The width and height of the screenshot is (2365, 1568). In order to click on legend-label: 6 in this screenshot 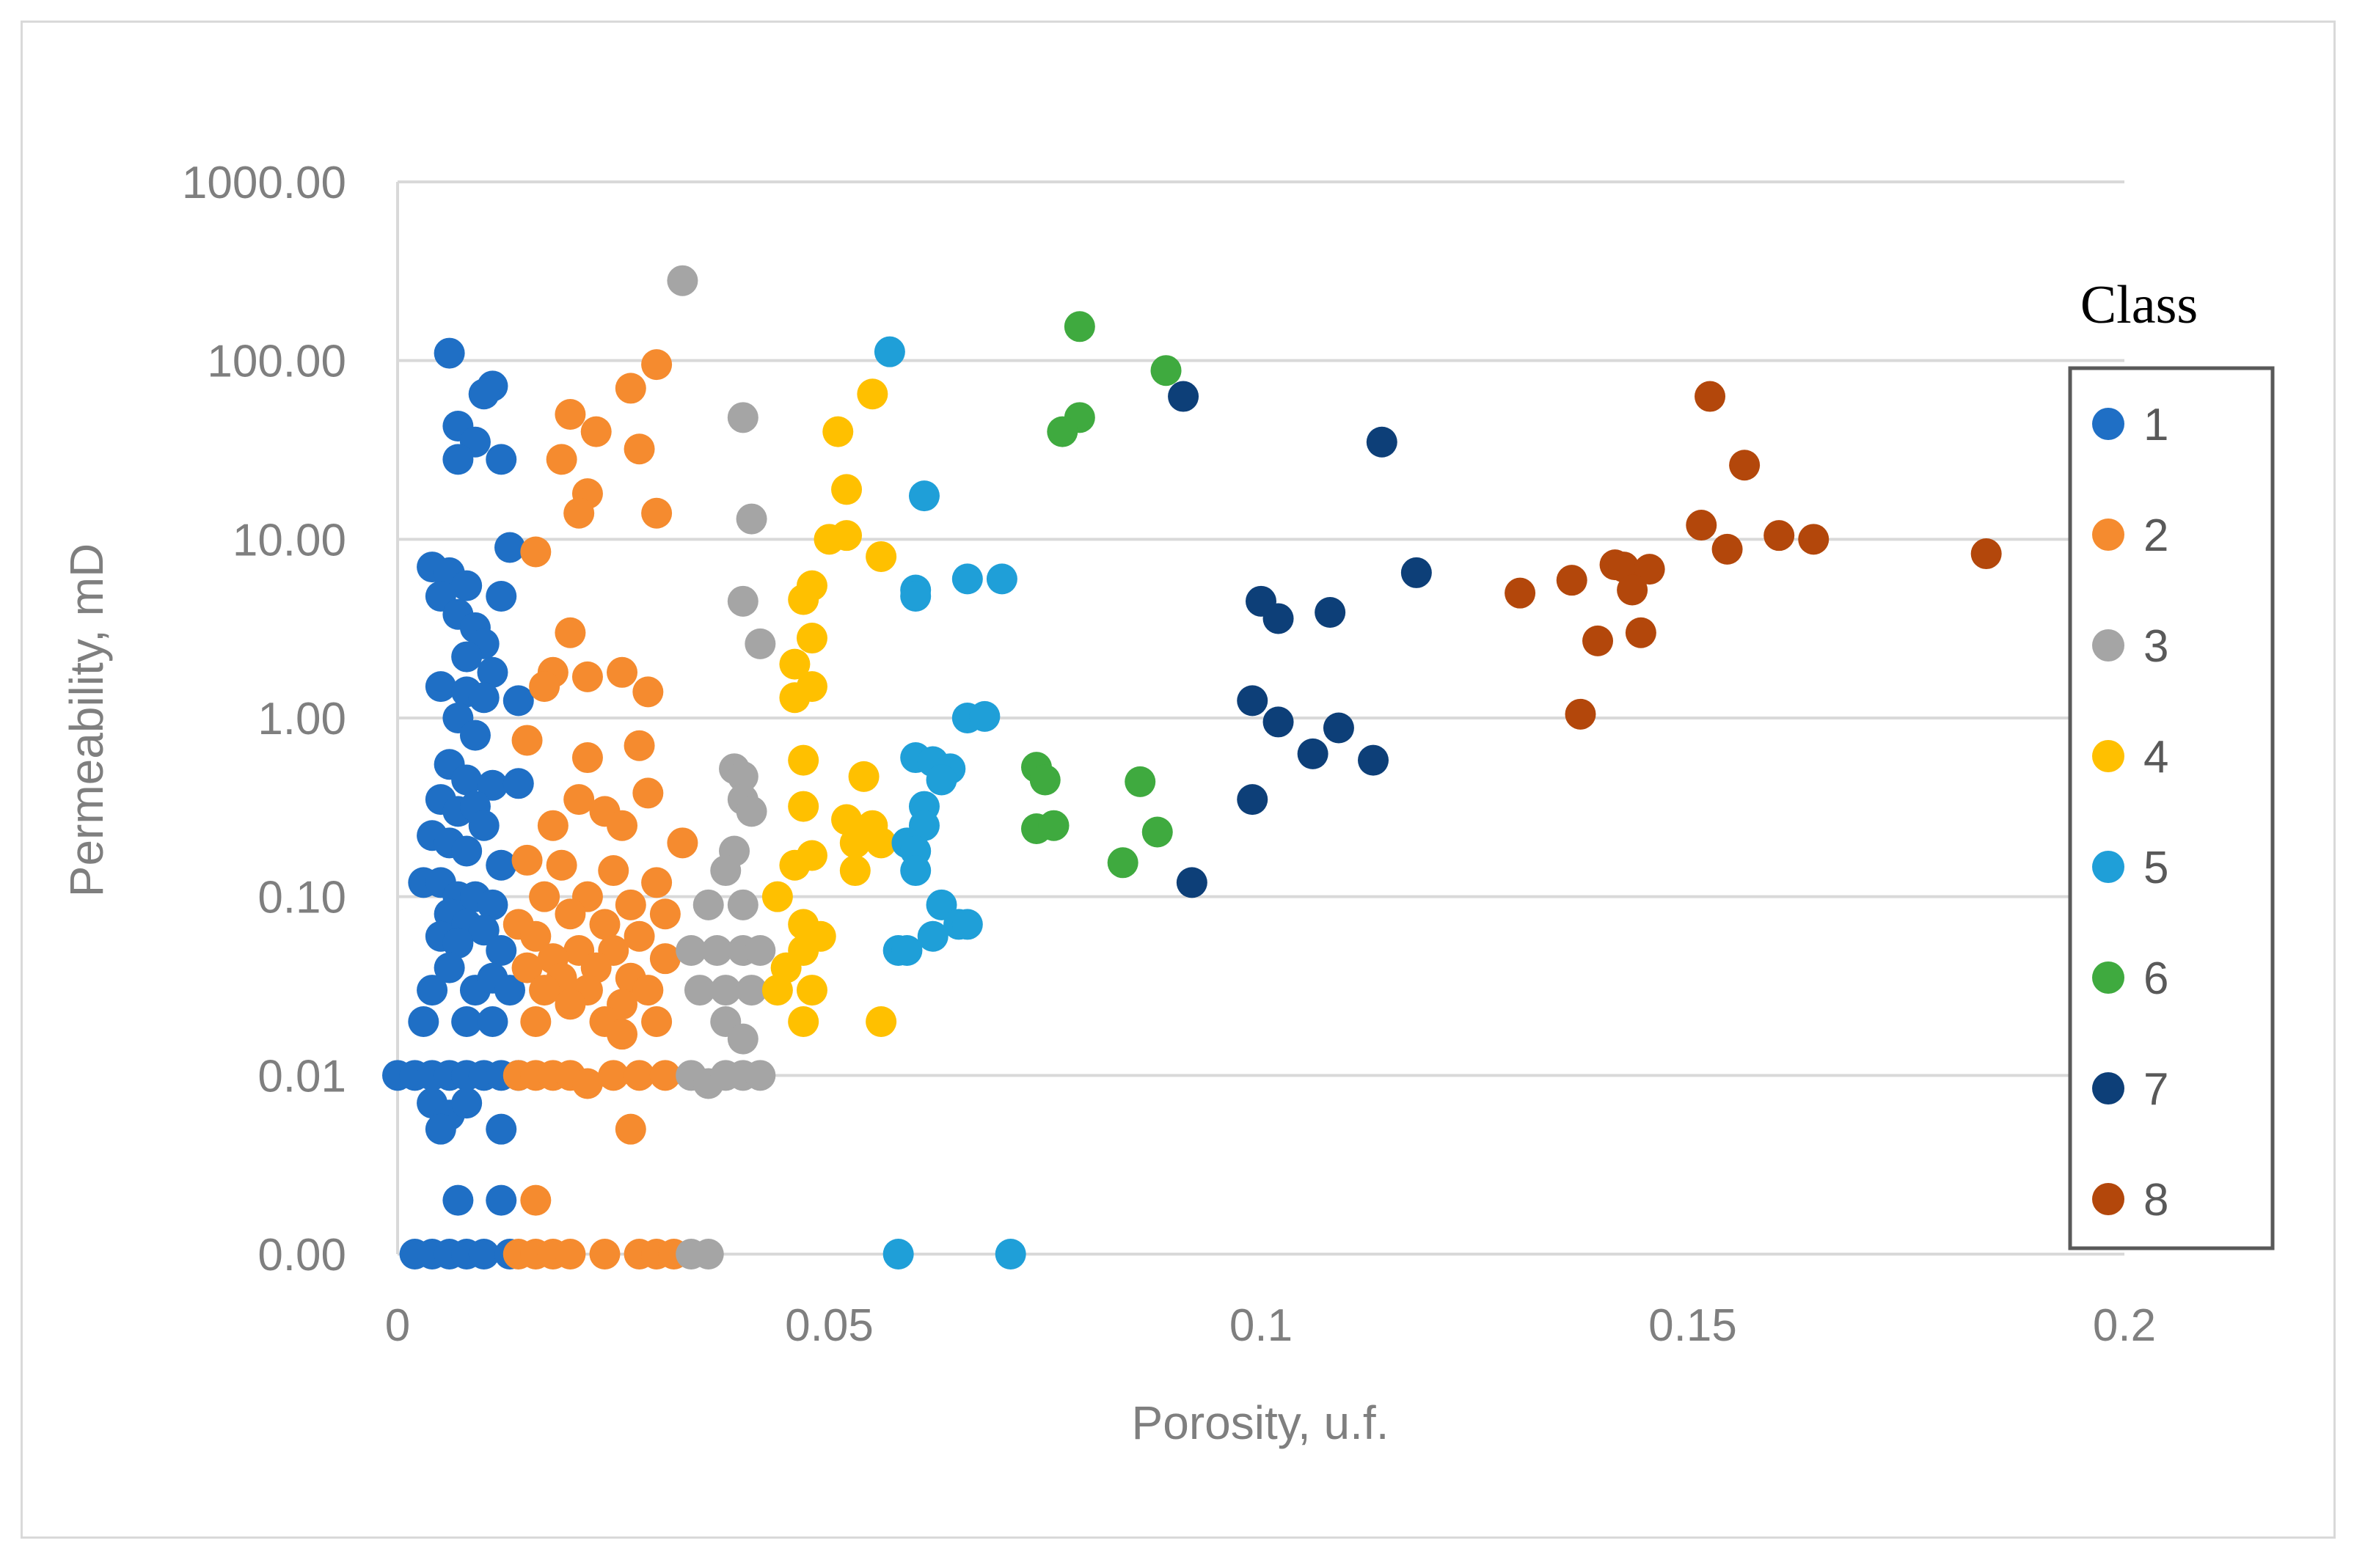, I will do `click(2155, 978)`.